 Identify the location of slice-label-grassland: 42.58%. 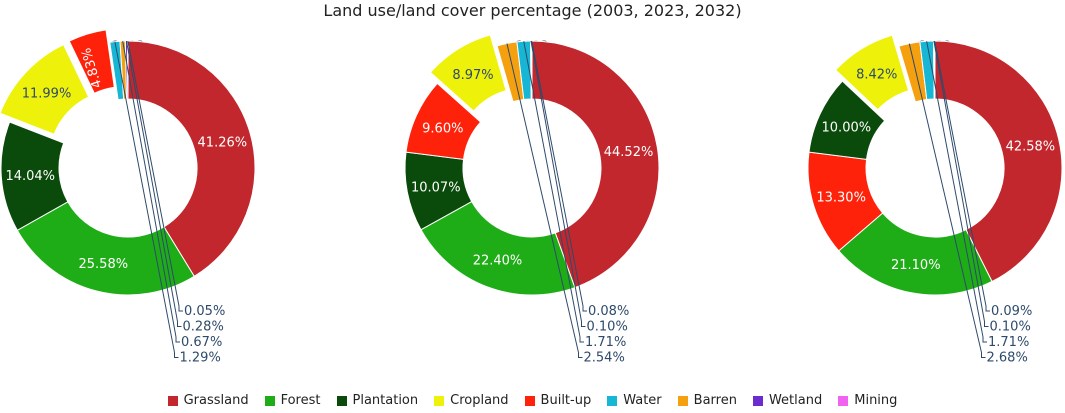
(1031, 146).